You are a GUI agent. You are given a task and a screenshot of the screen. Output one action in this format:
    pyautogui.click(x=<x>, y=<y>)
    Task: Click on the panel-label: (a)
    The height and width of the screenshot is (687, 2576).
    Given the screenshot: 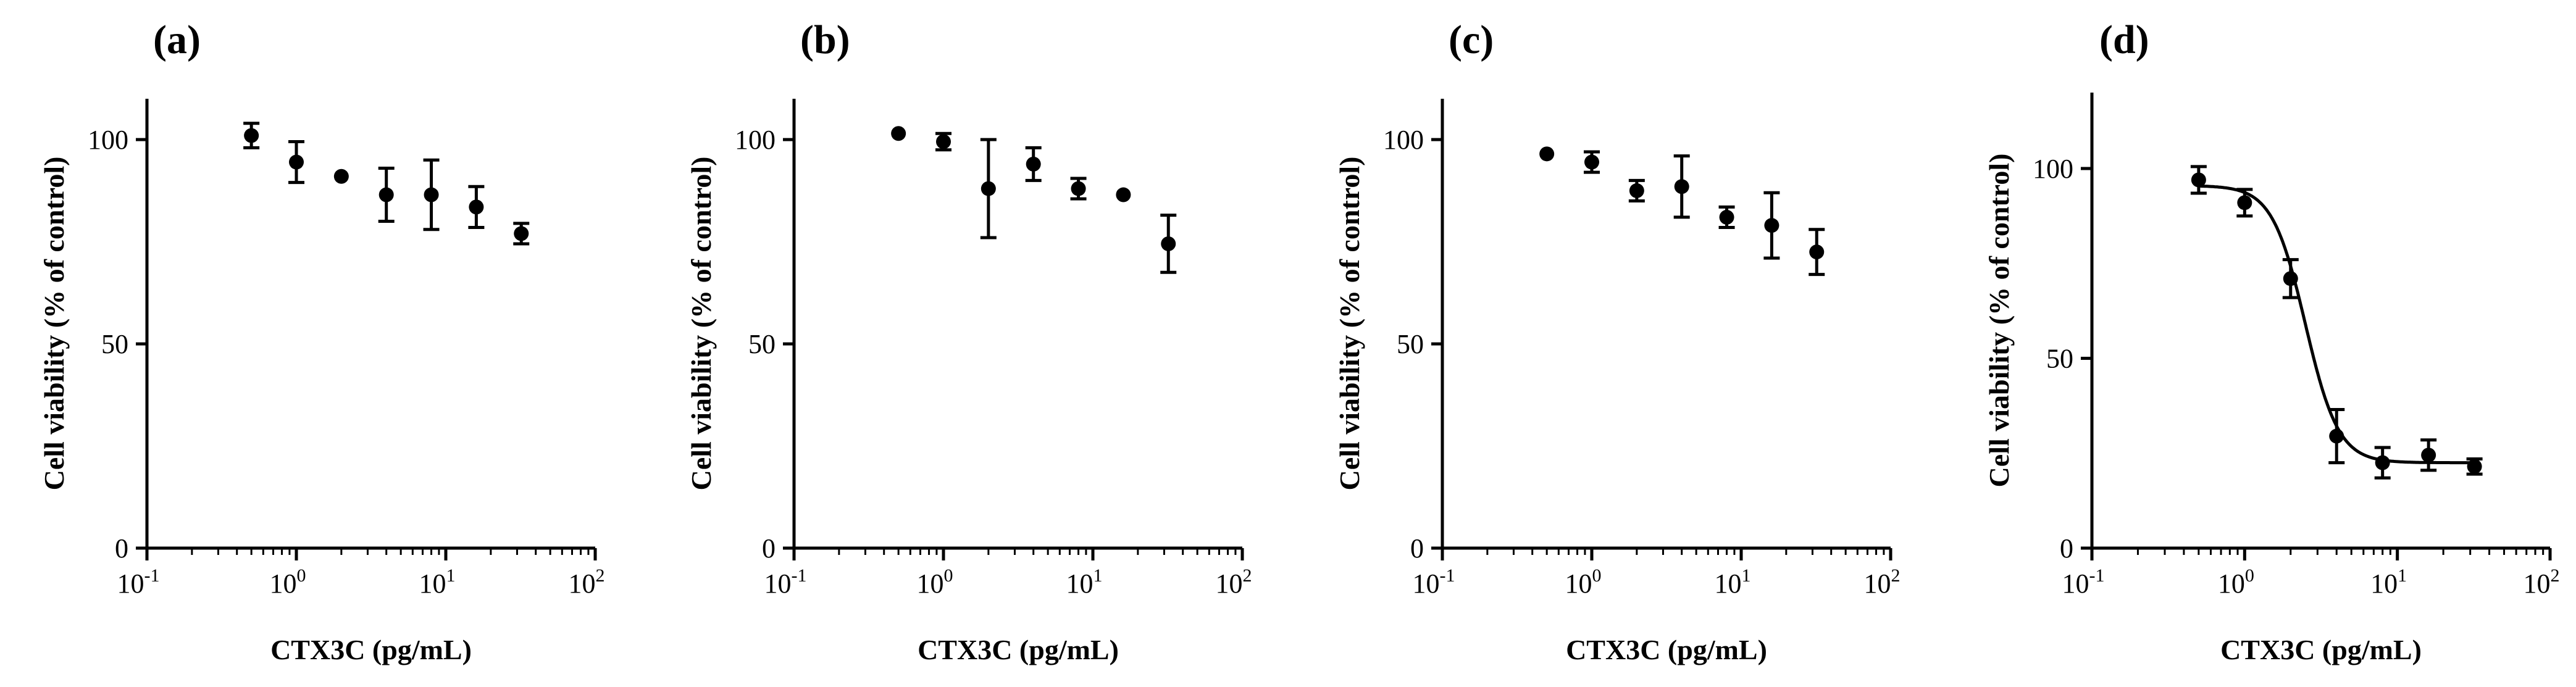 What is the action you would take?
    pyautogui.click(x=177, y=39)
    